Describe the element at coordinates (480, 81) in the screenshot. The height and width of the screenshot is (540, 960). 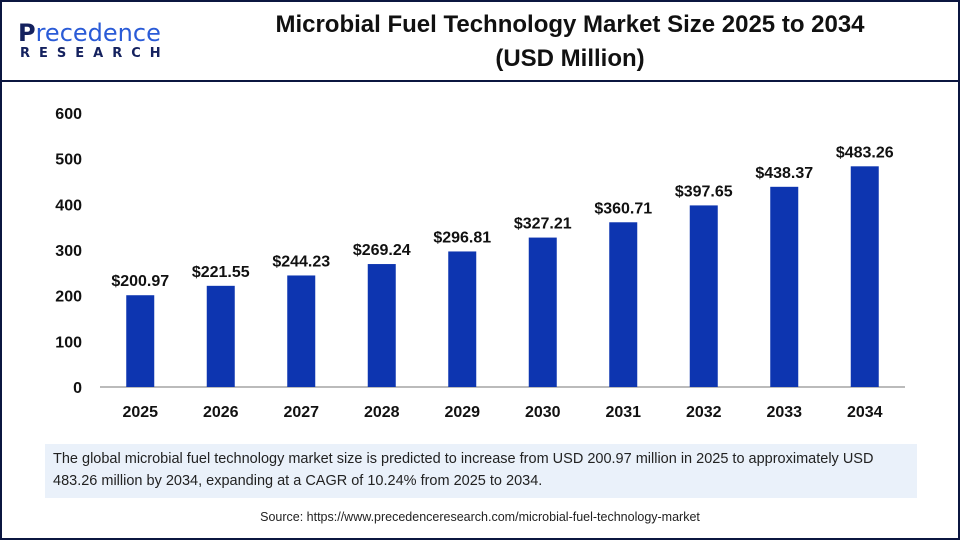
I see `header-divider` at that location.